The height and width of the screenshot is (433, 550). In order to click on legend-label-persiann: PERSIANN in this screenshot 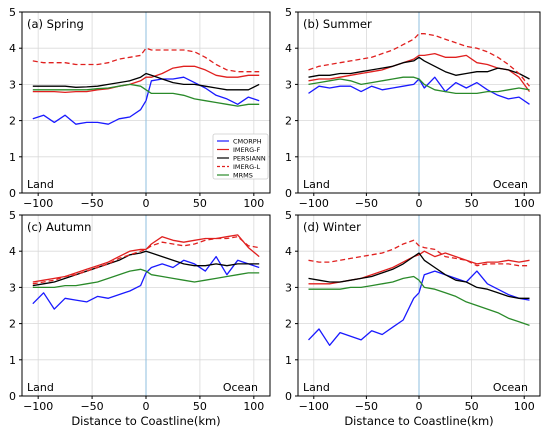, I will do `click(249, 158)`.